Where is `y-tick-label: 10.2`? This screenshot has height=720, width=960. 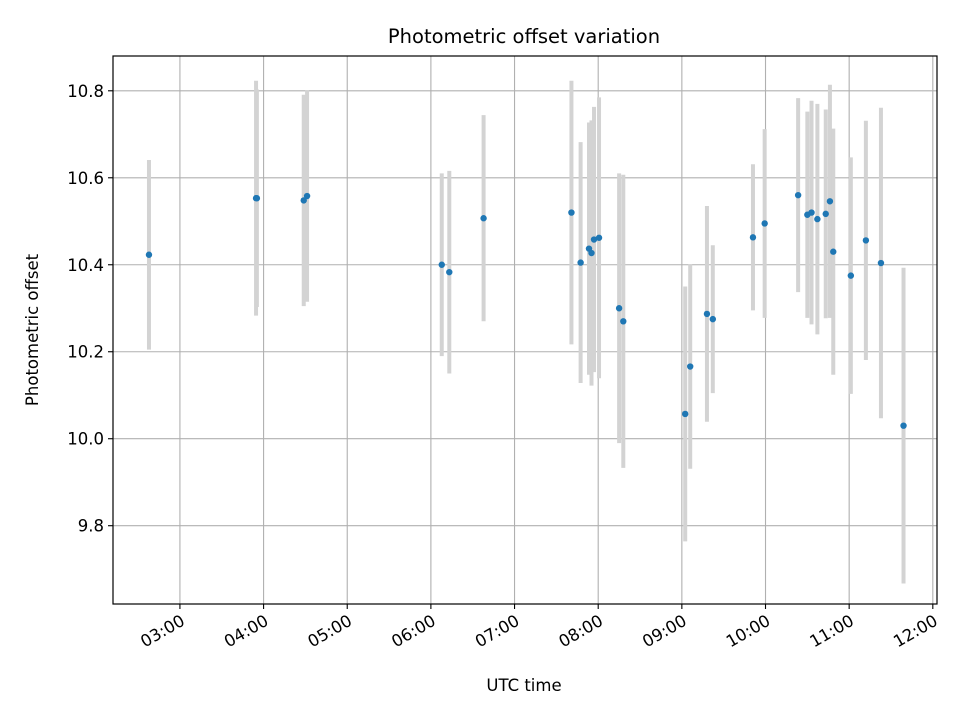
y-tick-label: 10.2 is located at coordinates (85, 352).